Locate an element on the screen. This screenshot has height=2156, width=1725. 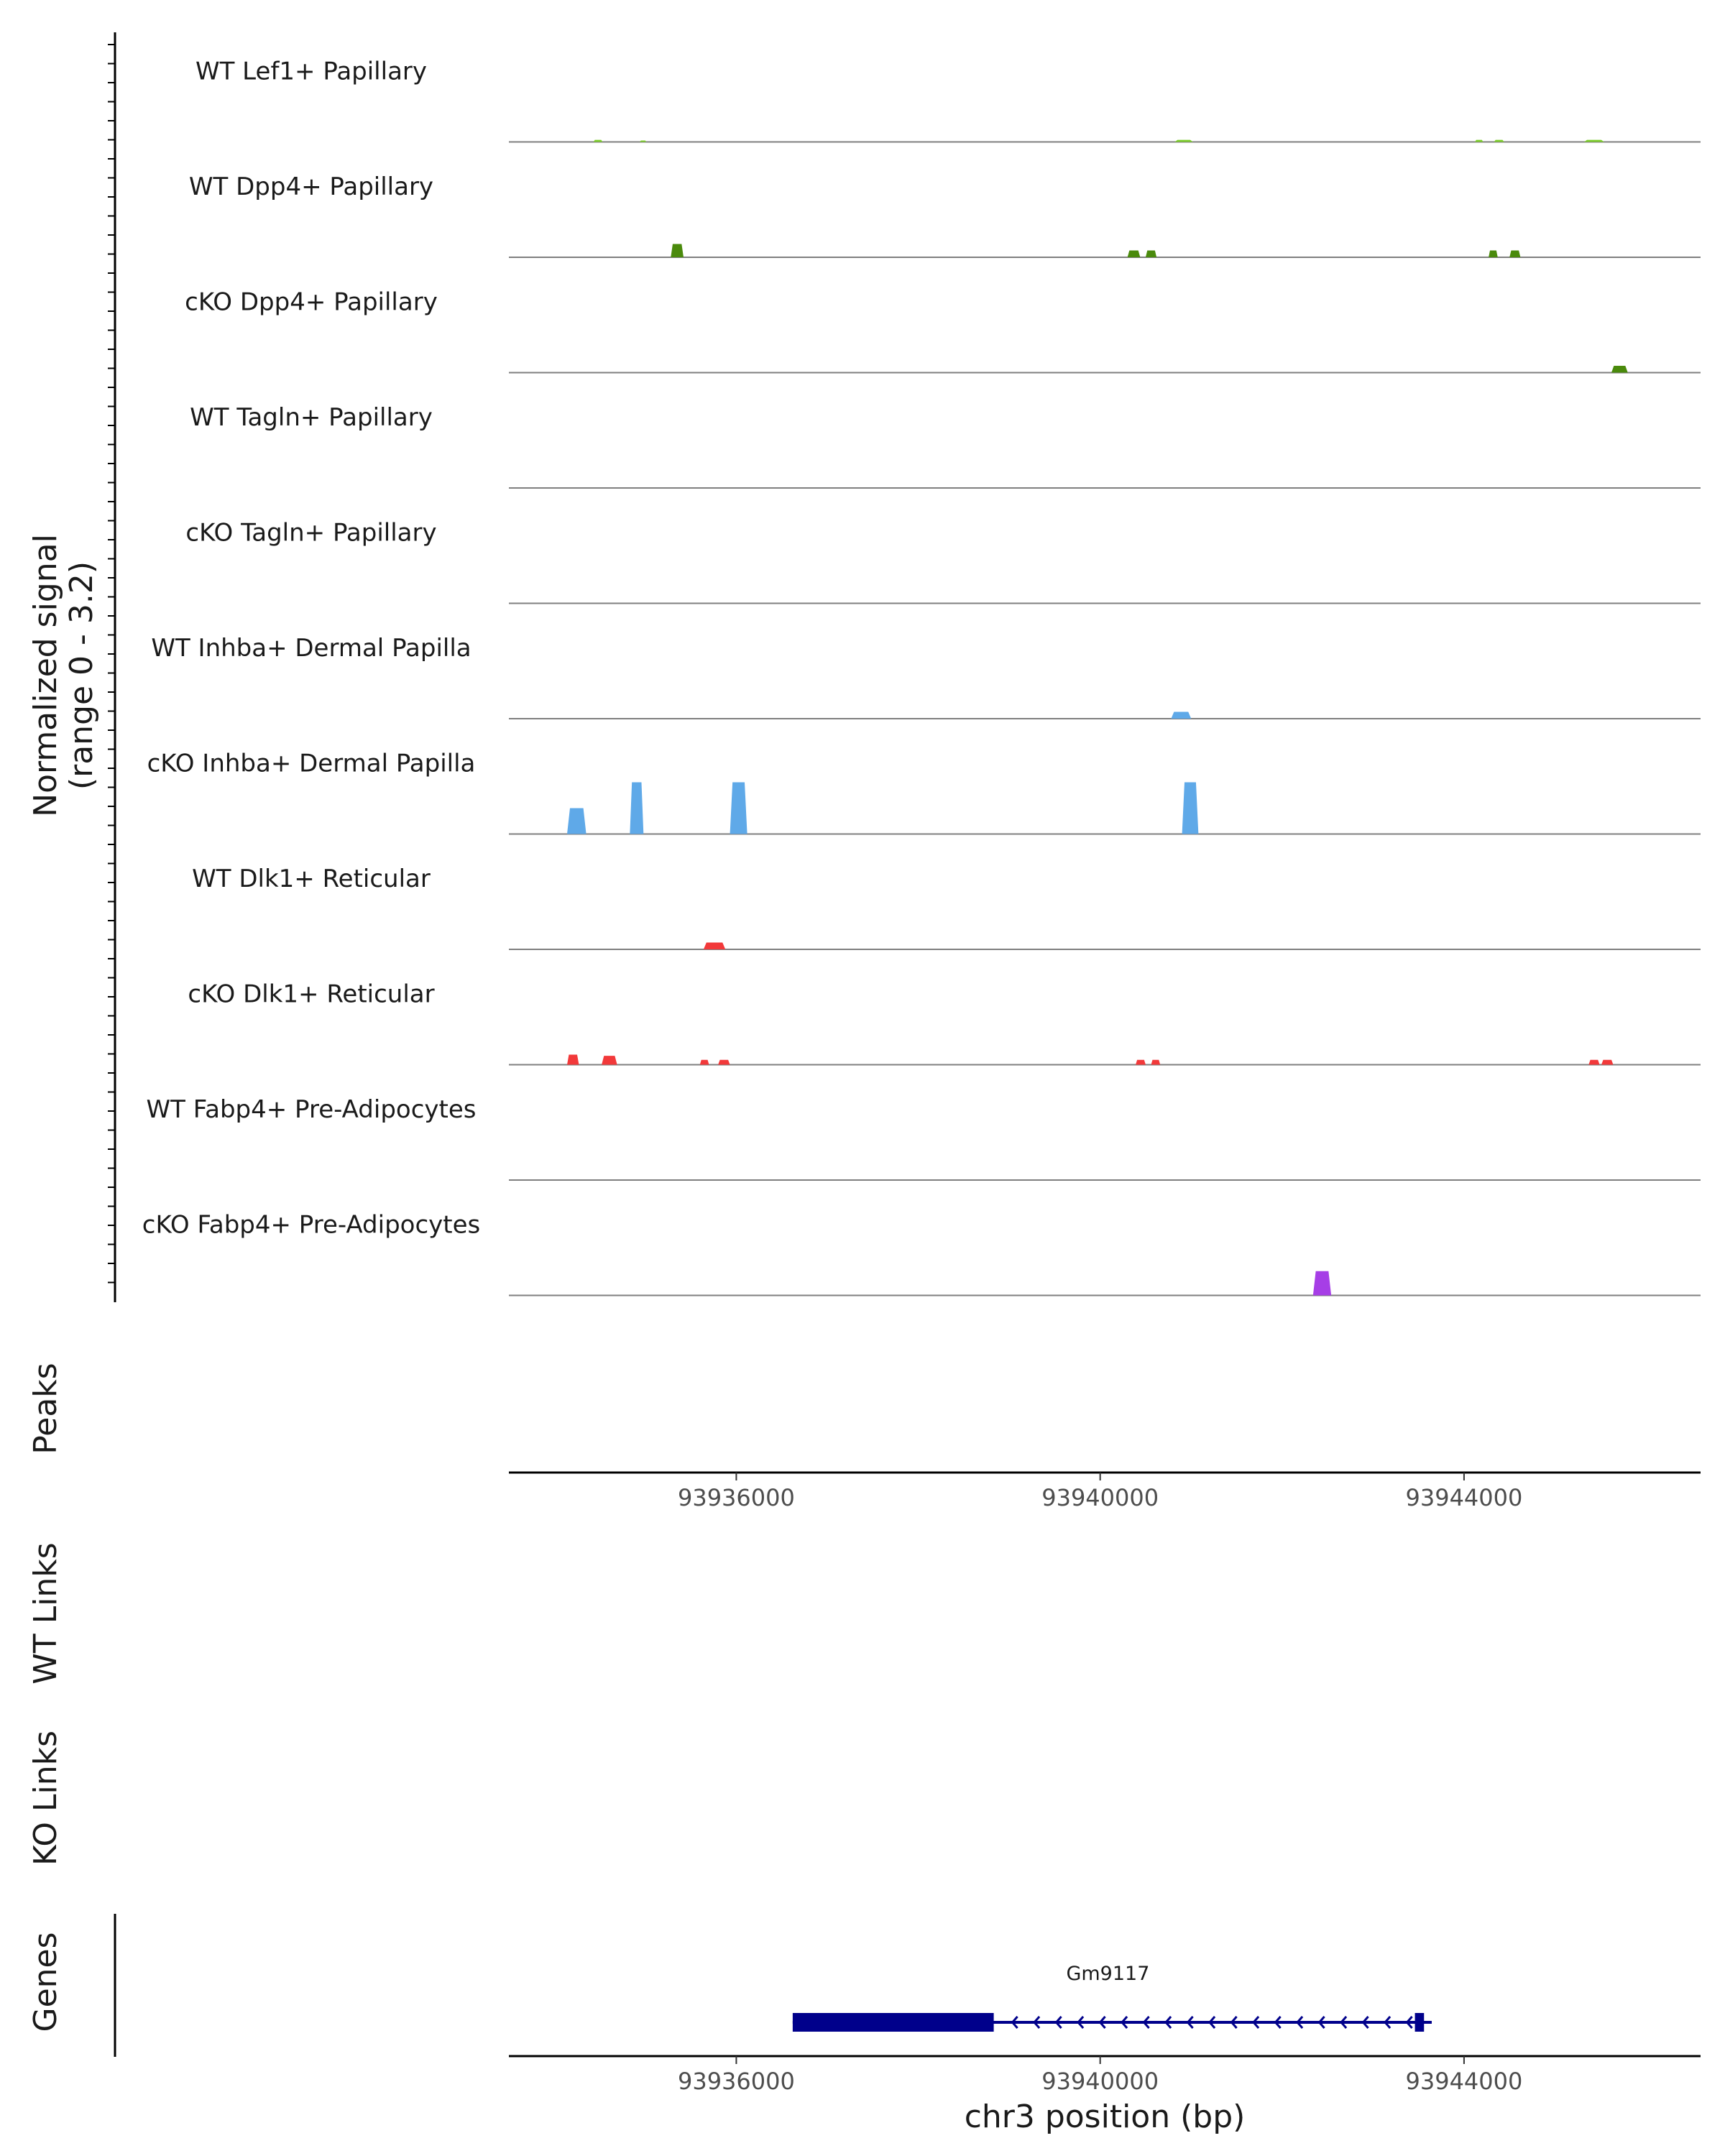
track: WT Inhba+ Dermal Papilla is located at coordinates (926, 676).